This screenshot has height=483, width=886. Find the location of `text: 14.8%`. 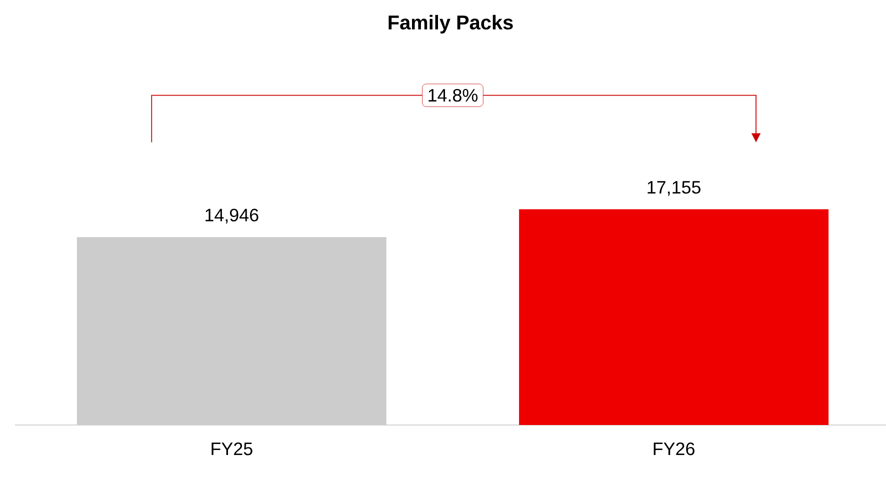

text: 14.8% is located at coordinates (453, 95).